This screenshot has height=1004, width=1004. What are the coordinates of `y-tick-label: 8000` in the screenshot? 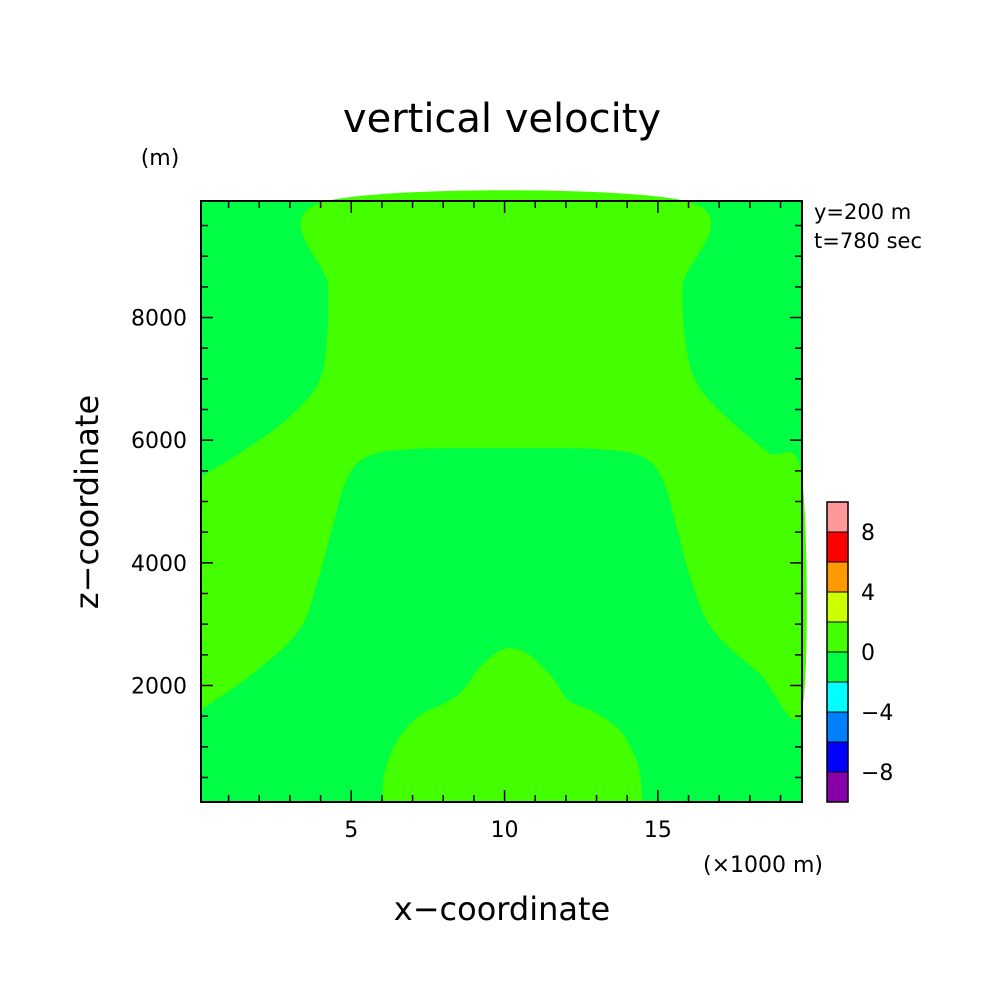 It's located at (159, 319).